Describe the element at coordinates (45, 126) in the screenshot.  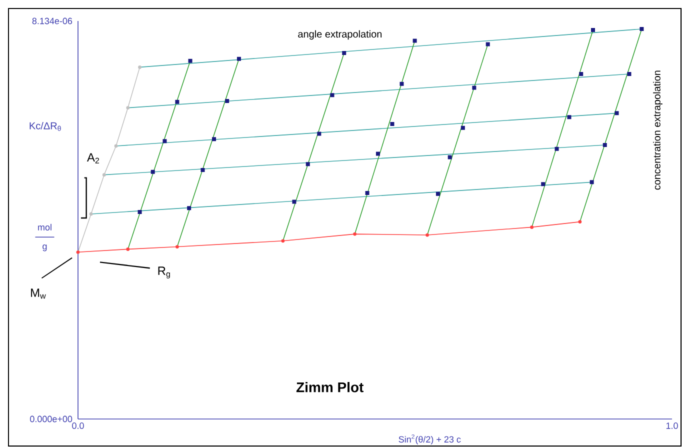
I see `y-axis-title: Kc/ΔR$_{θ}$` at that location.